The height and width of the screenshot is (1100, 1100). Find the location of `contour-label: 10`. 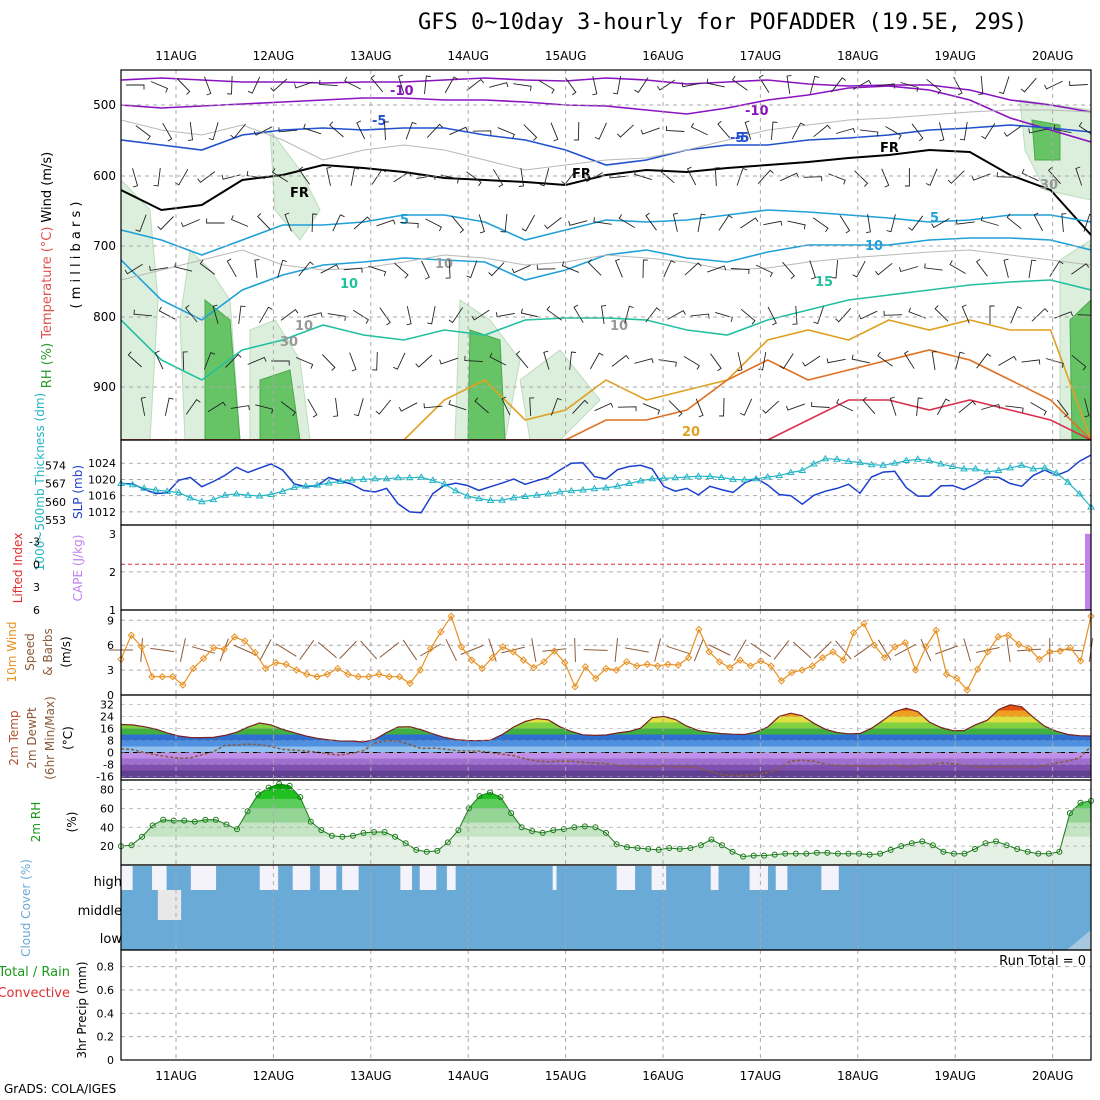

contour-label: 10 is located at coordinates (444, 264).